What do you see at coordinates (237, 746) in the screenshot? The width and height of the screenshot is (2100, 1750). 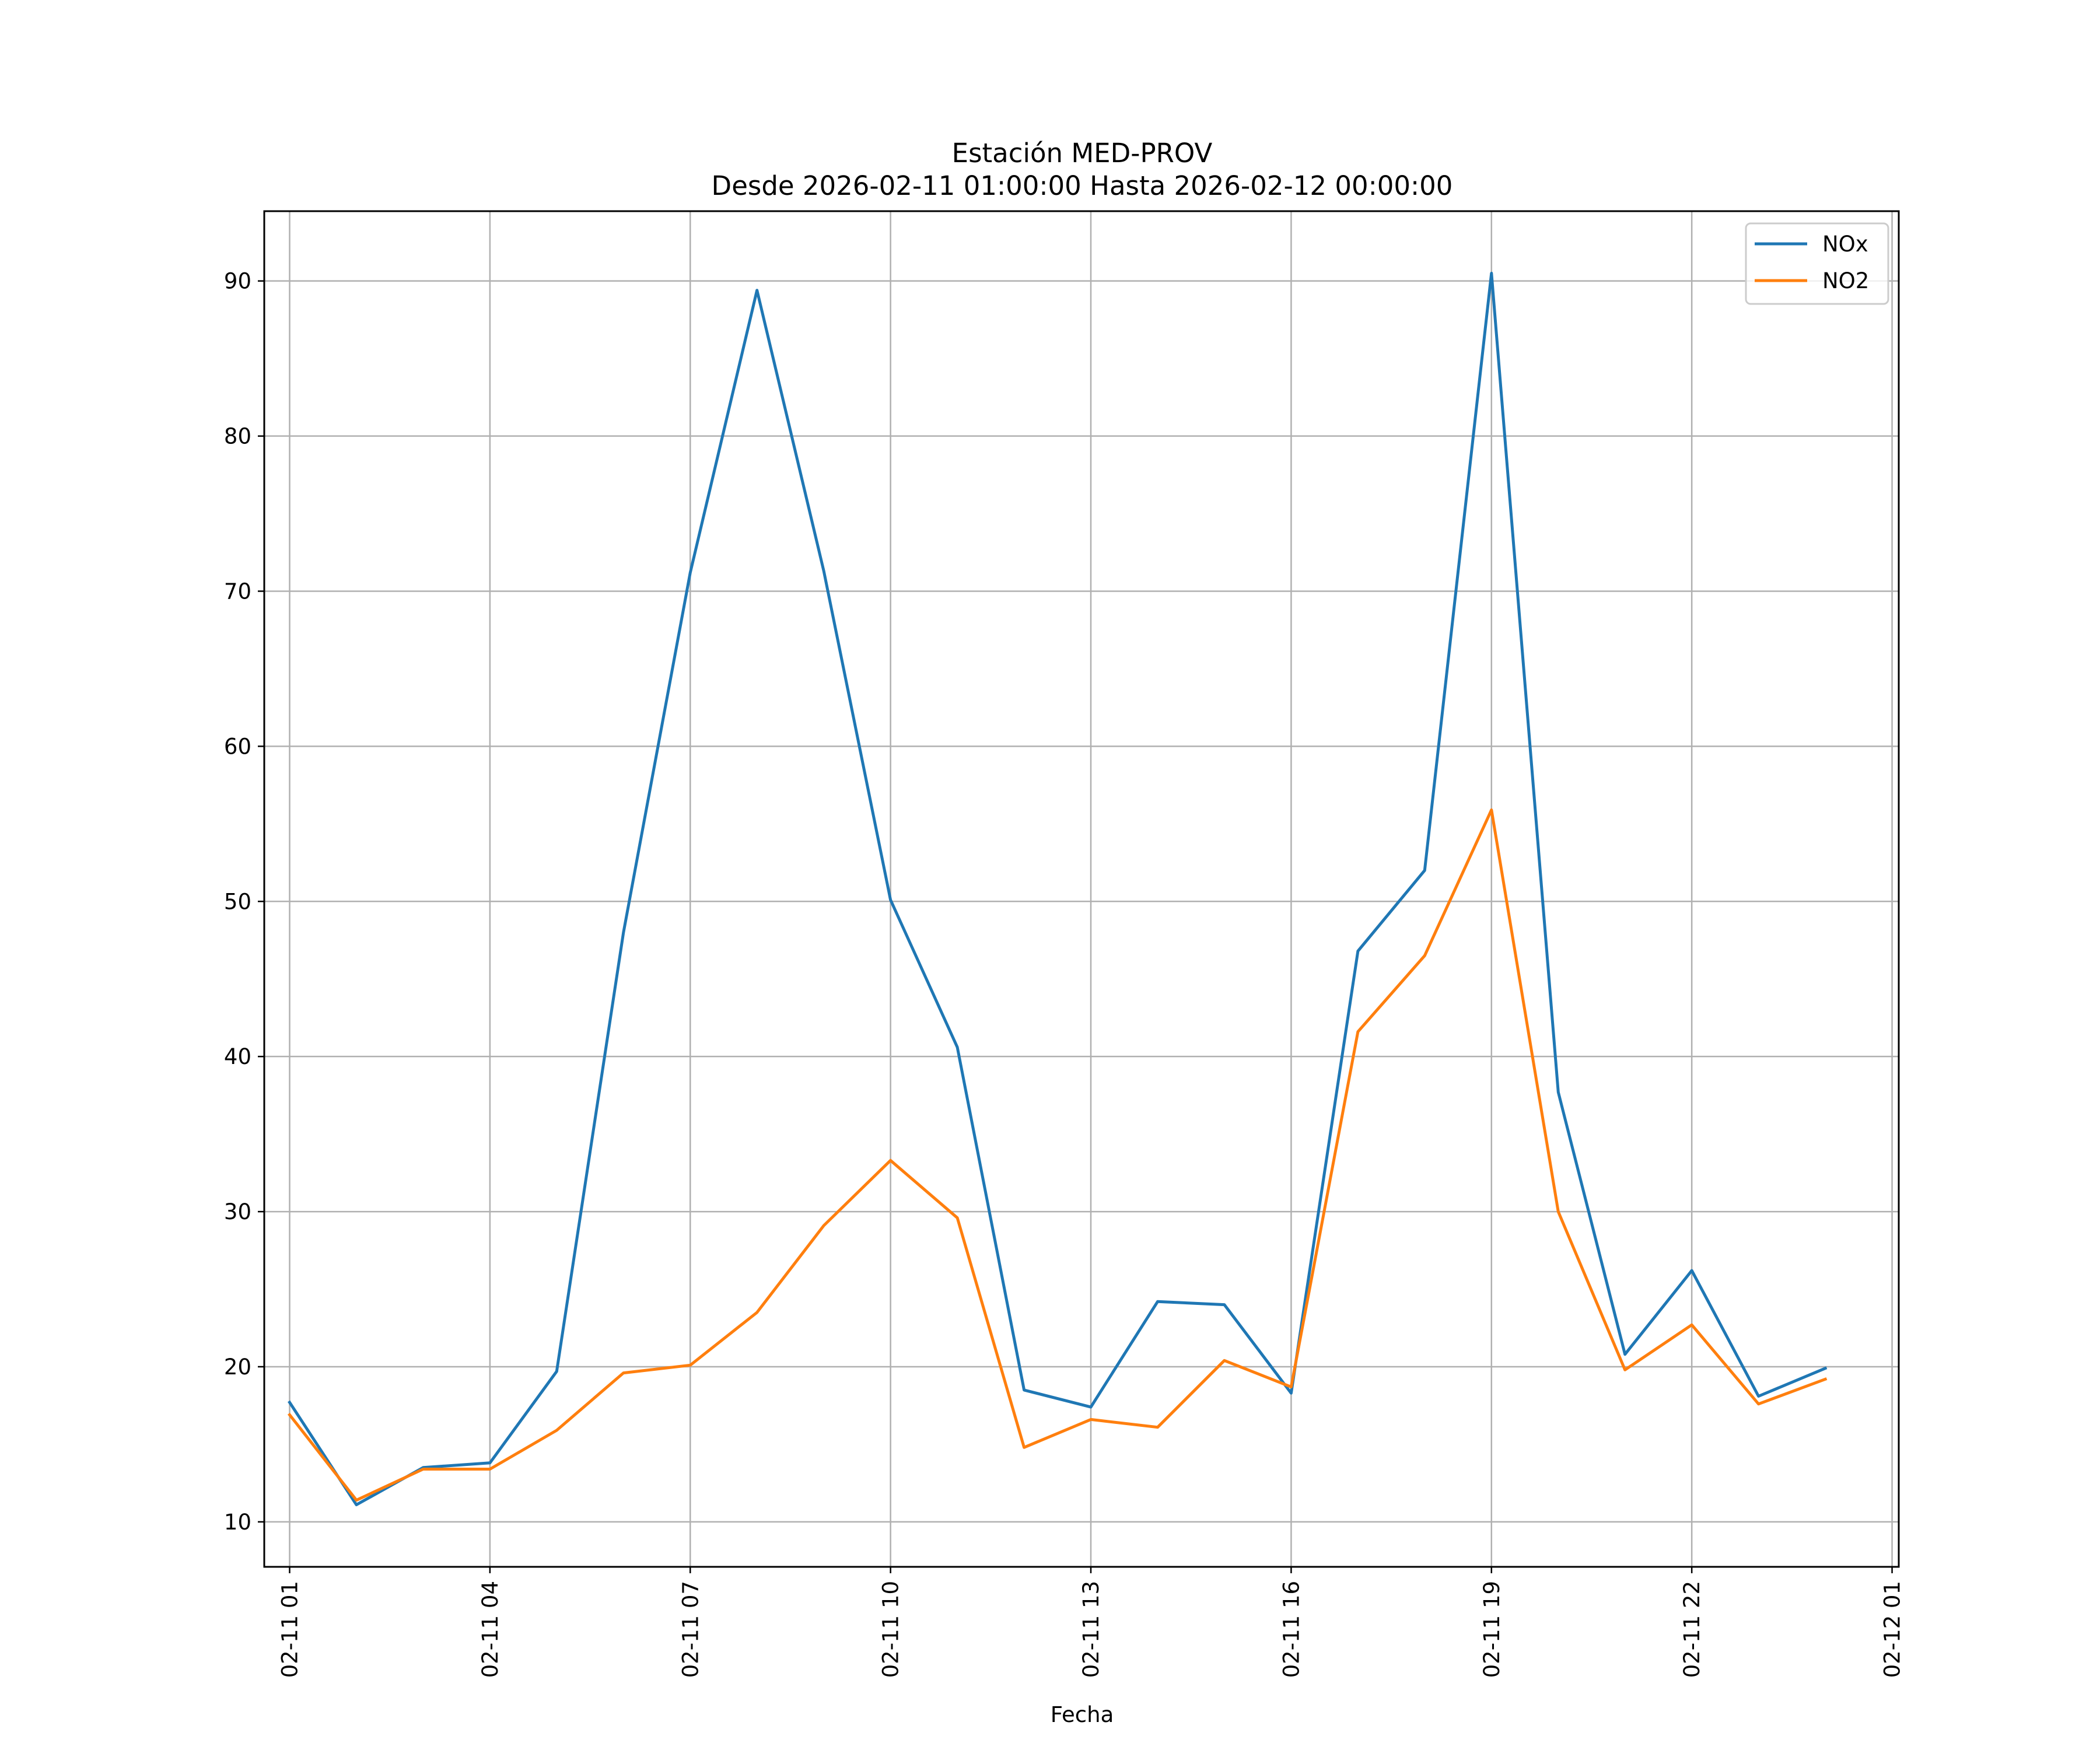 I see `y-tick-label: 60` at bounding box center [237, 746].